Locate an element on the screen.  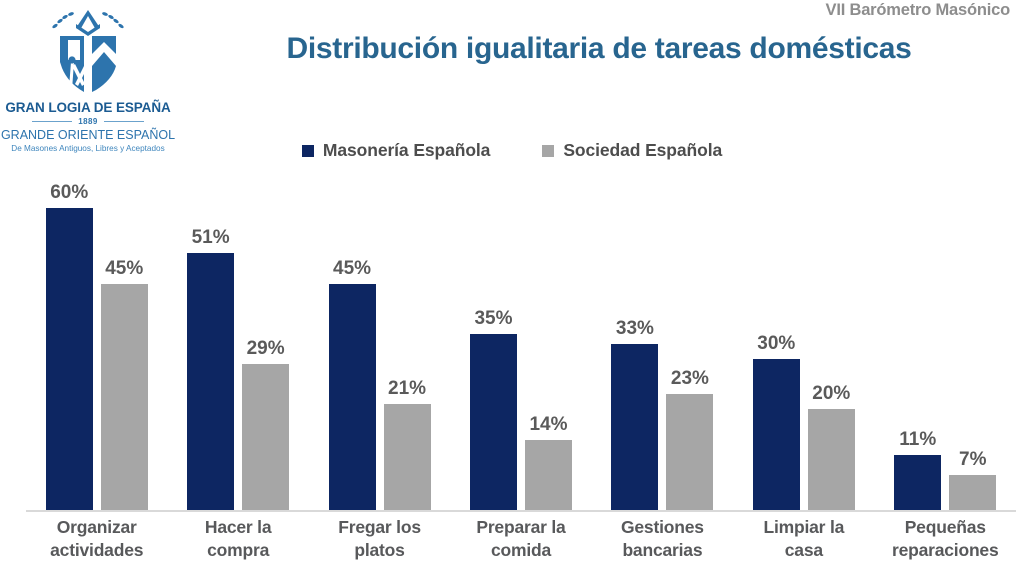
bar-column: 29% is located at coordinates (266, 345).